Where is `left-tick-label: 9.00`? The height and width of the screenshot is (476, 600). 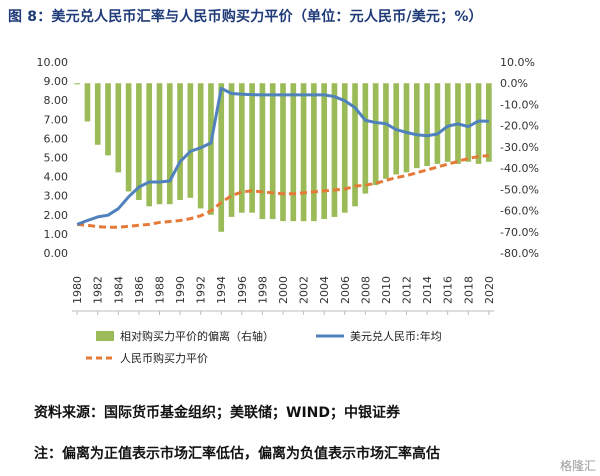 left-tick-label: 9.00 is located at coordinates (56, 81).